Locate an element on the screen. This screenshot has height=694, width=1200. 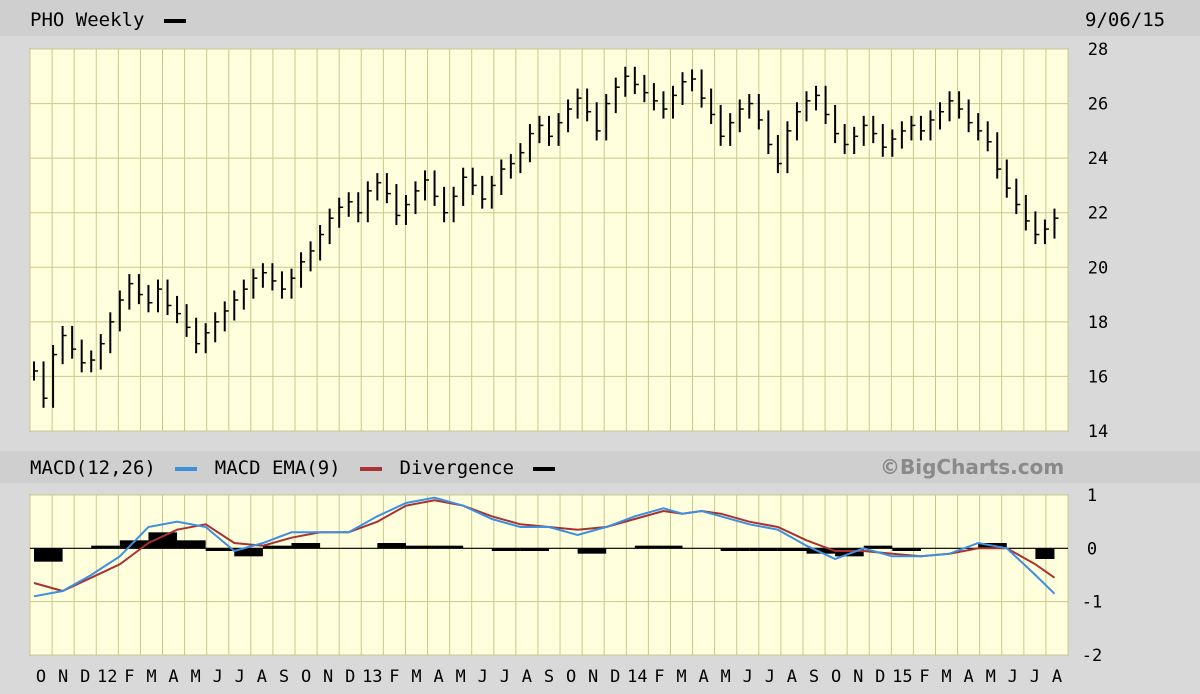
x-tick-label: 13 is located at coordinates (372, 677).